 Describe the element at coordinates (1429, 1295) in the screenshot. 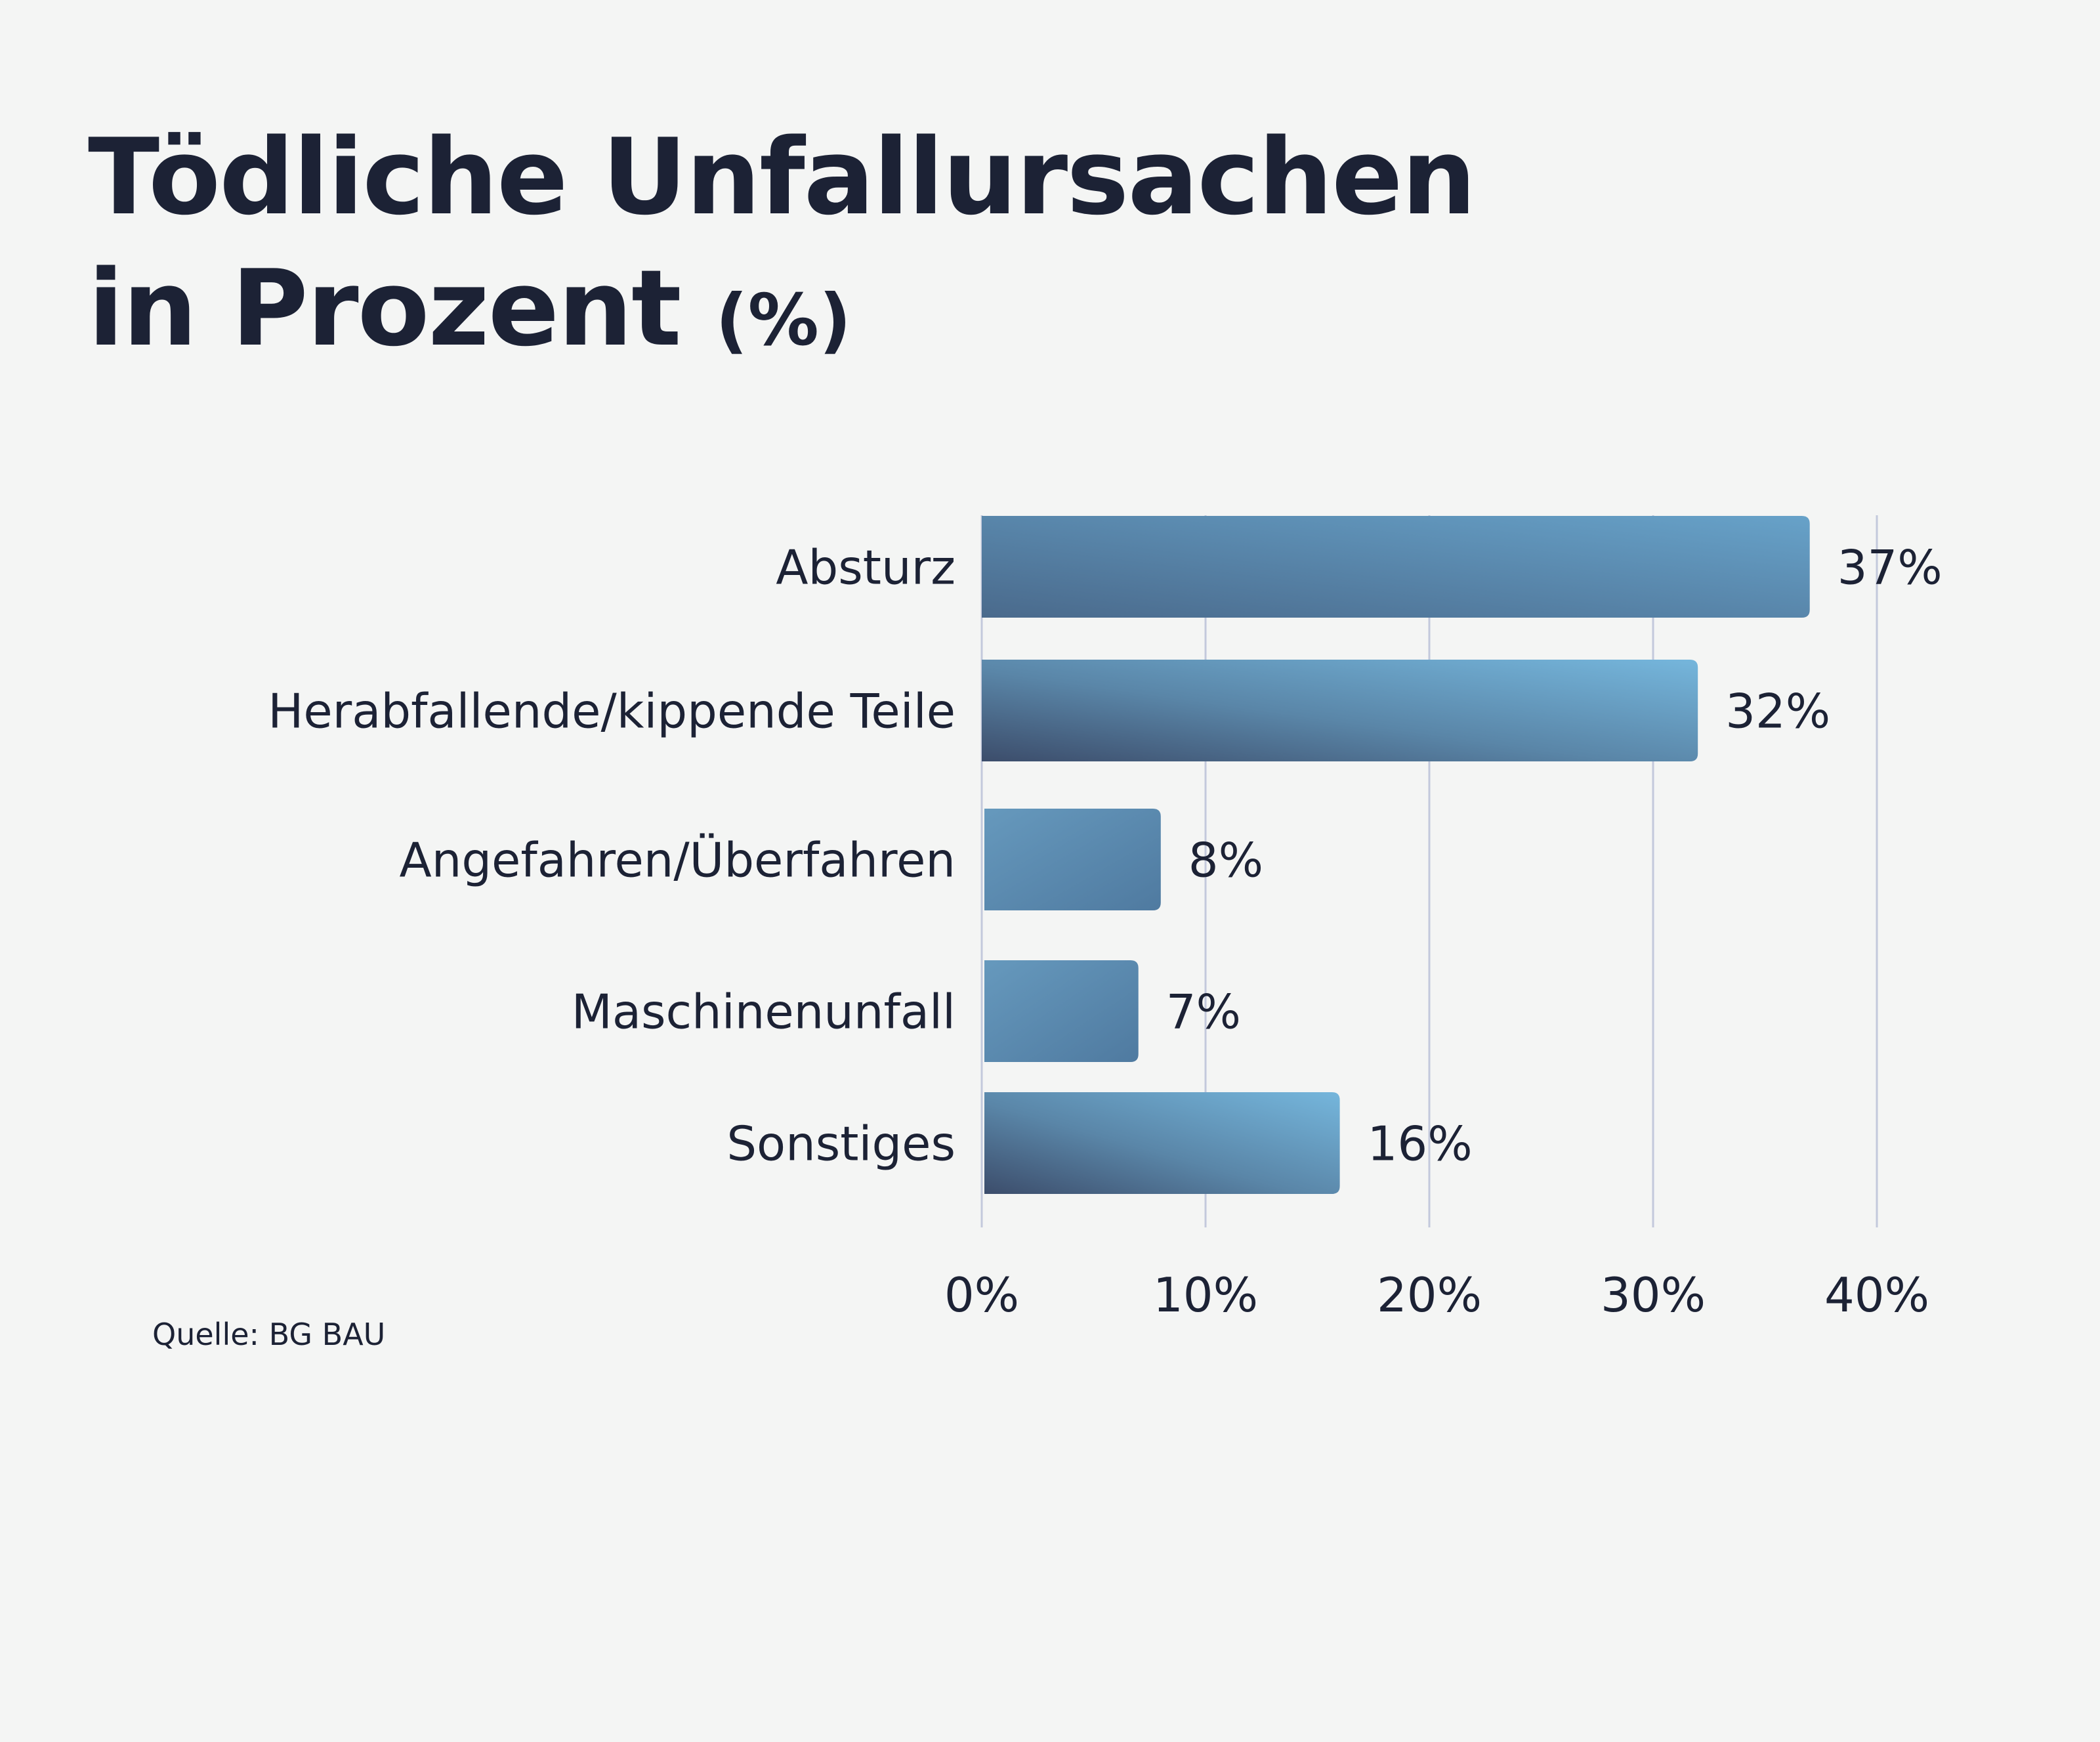

I see `x-tick-label: 20%` at that location.